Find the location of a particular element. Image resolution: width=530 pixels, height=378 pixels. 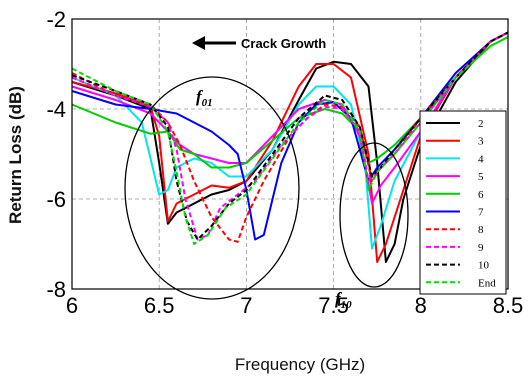

f10-label: f10 is located at coordinates (343, 300).